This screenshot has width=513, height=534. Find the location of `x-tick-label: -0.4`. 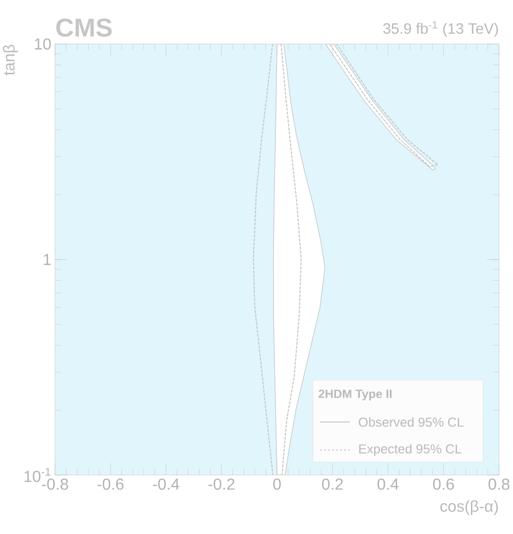

x-tick-label: -0.4 is located at coordinates (166, 484).